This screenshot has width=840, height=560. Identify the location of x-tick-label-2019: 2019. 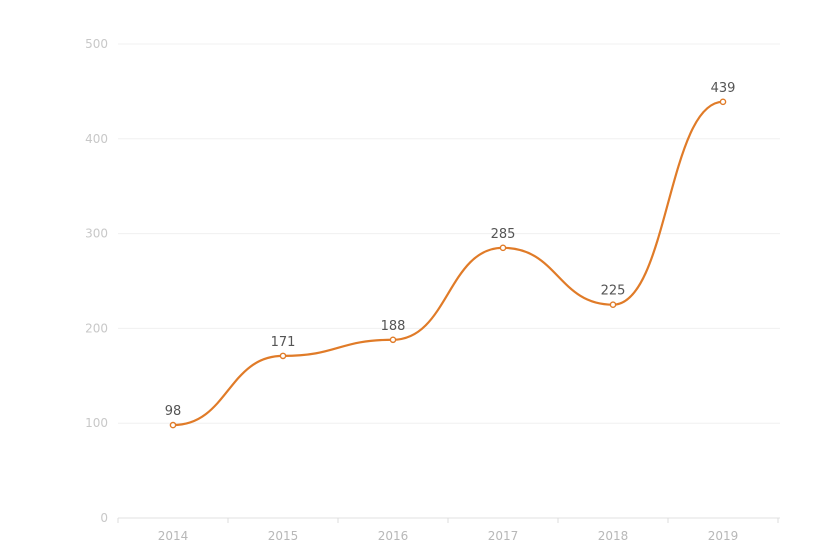
(723, 536).